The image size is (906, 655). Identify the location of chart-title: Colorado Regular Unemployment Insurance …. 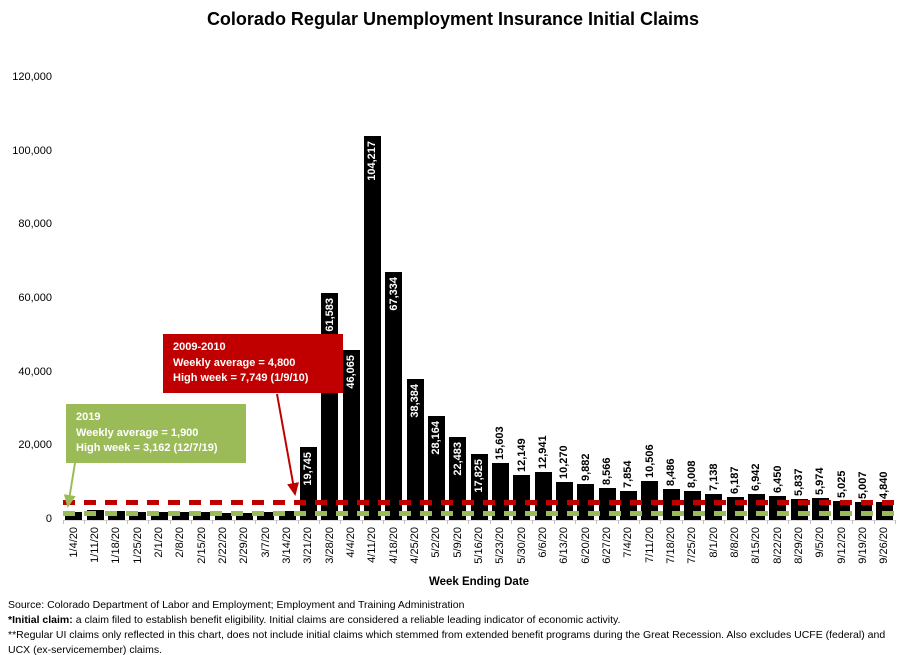
(453, 19).